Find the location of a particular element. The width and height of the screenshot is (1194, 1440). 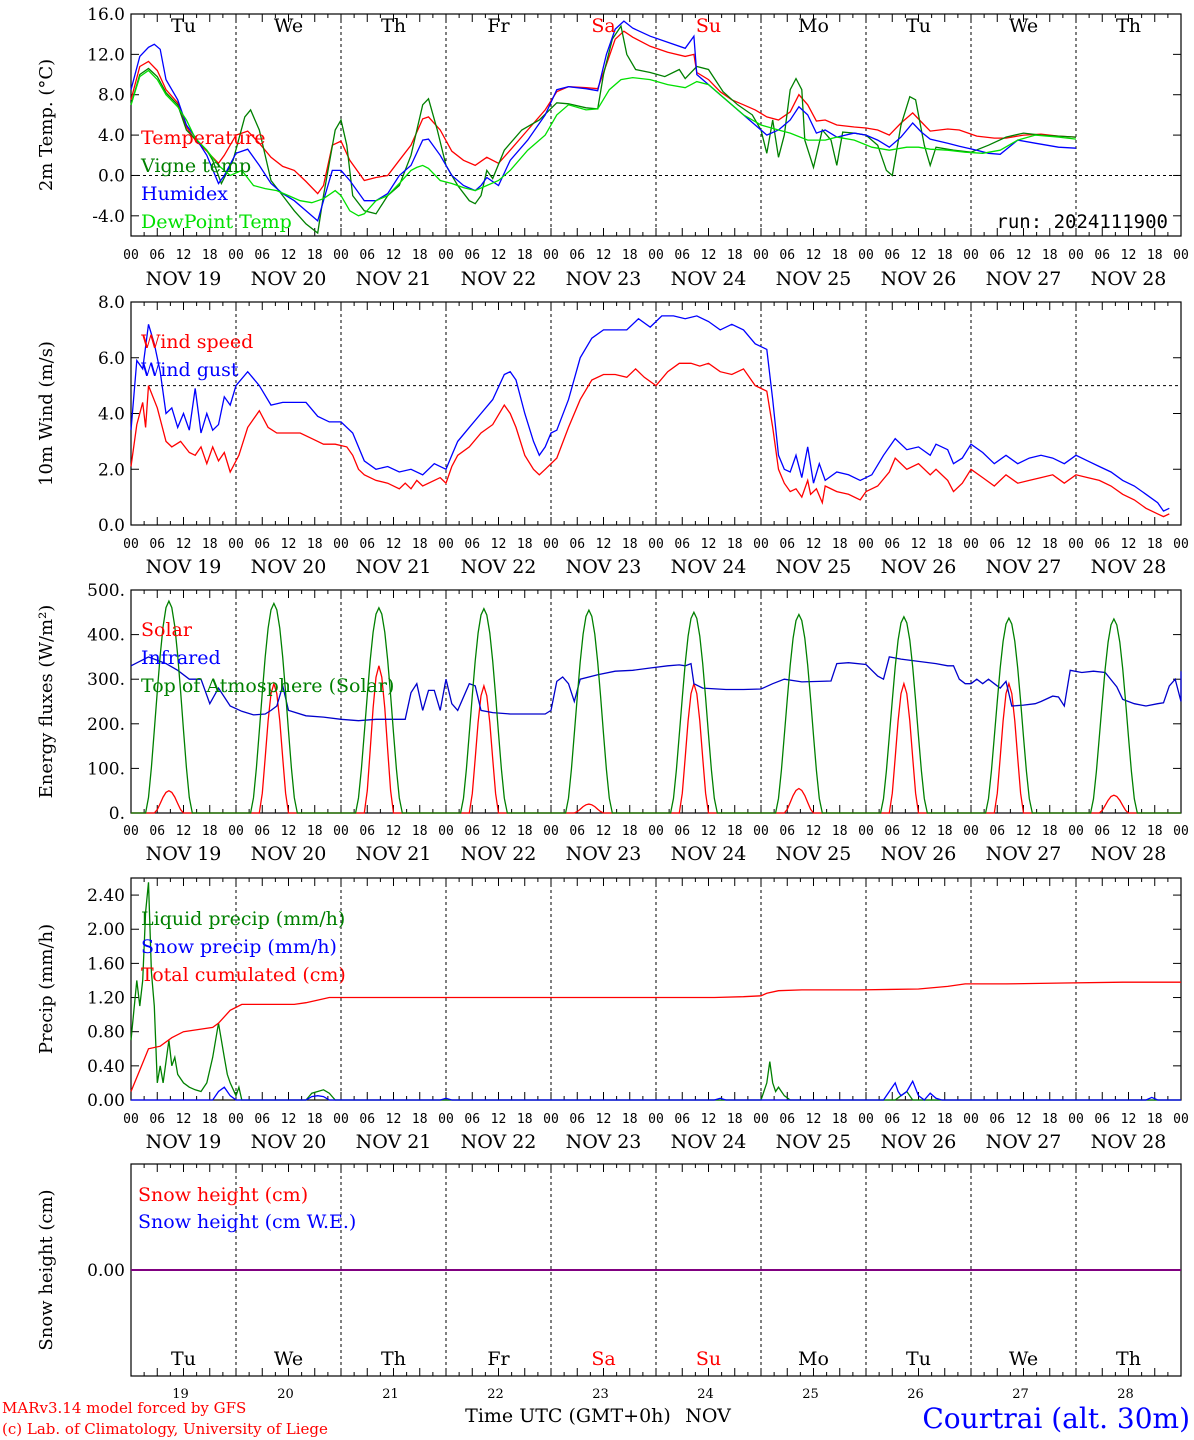

series-line-vigne-temp is located at coordinates (603, 129).